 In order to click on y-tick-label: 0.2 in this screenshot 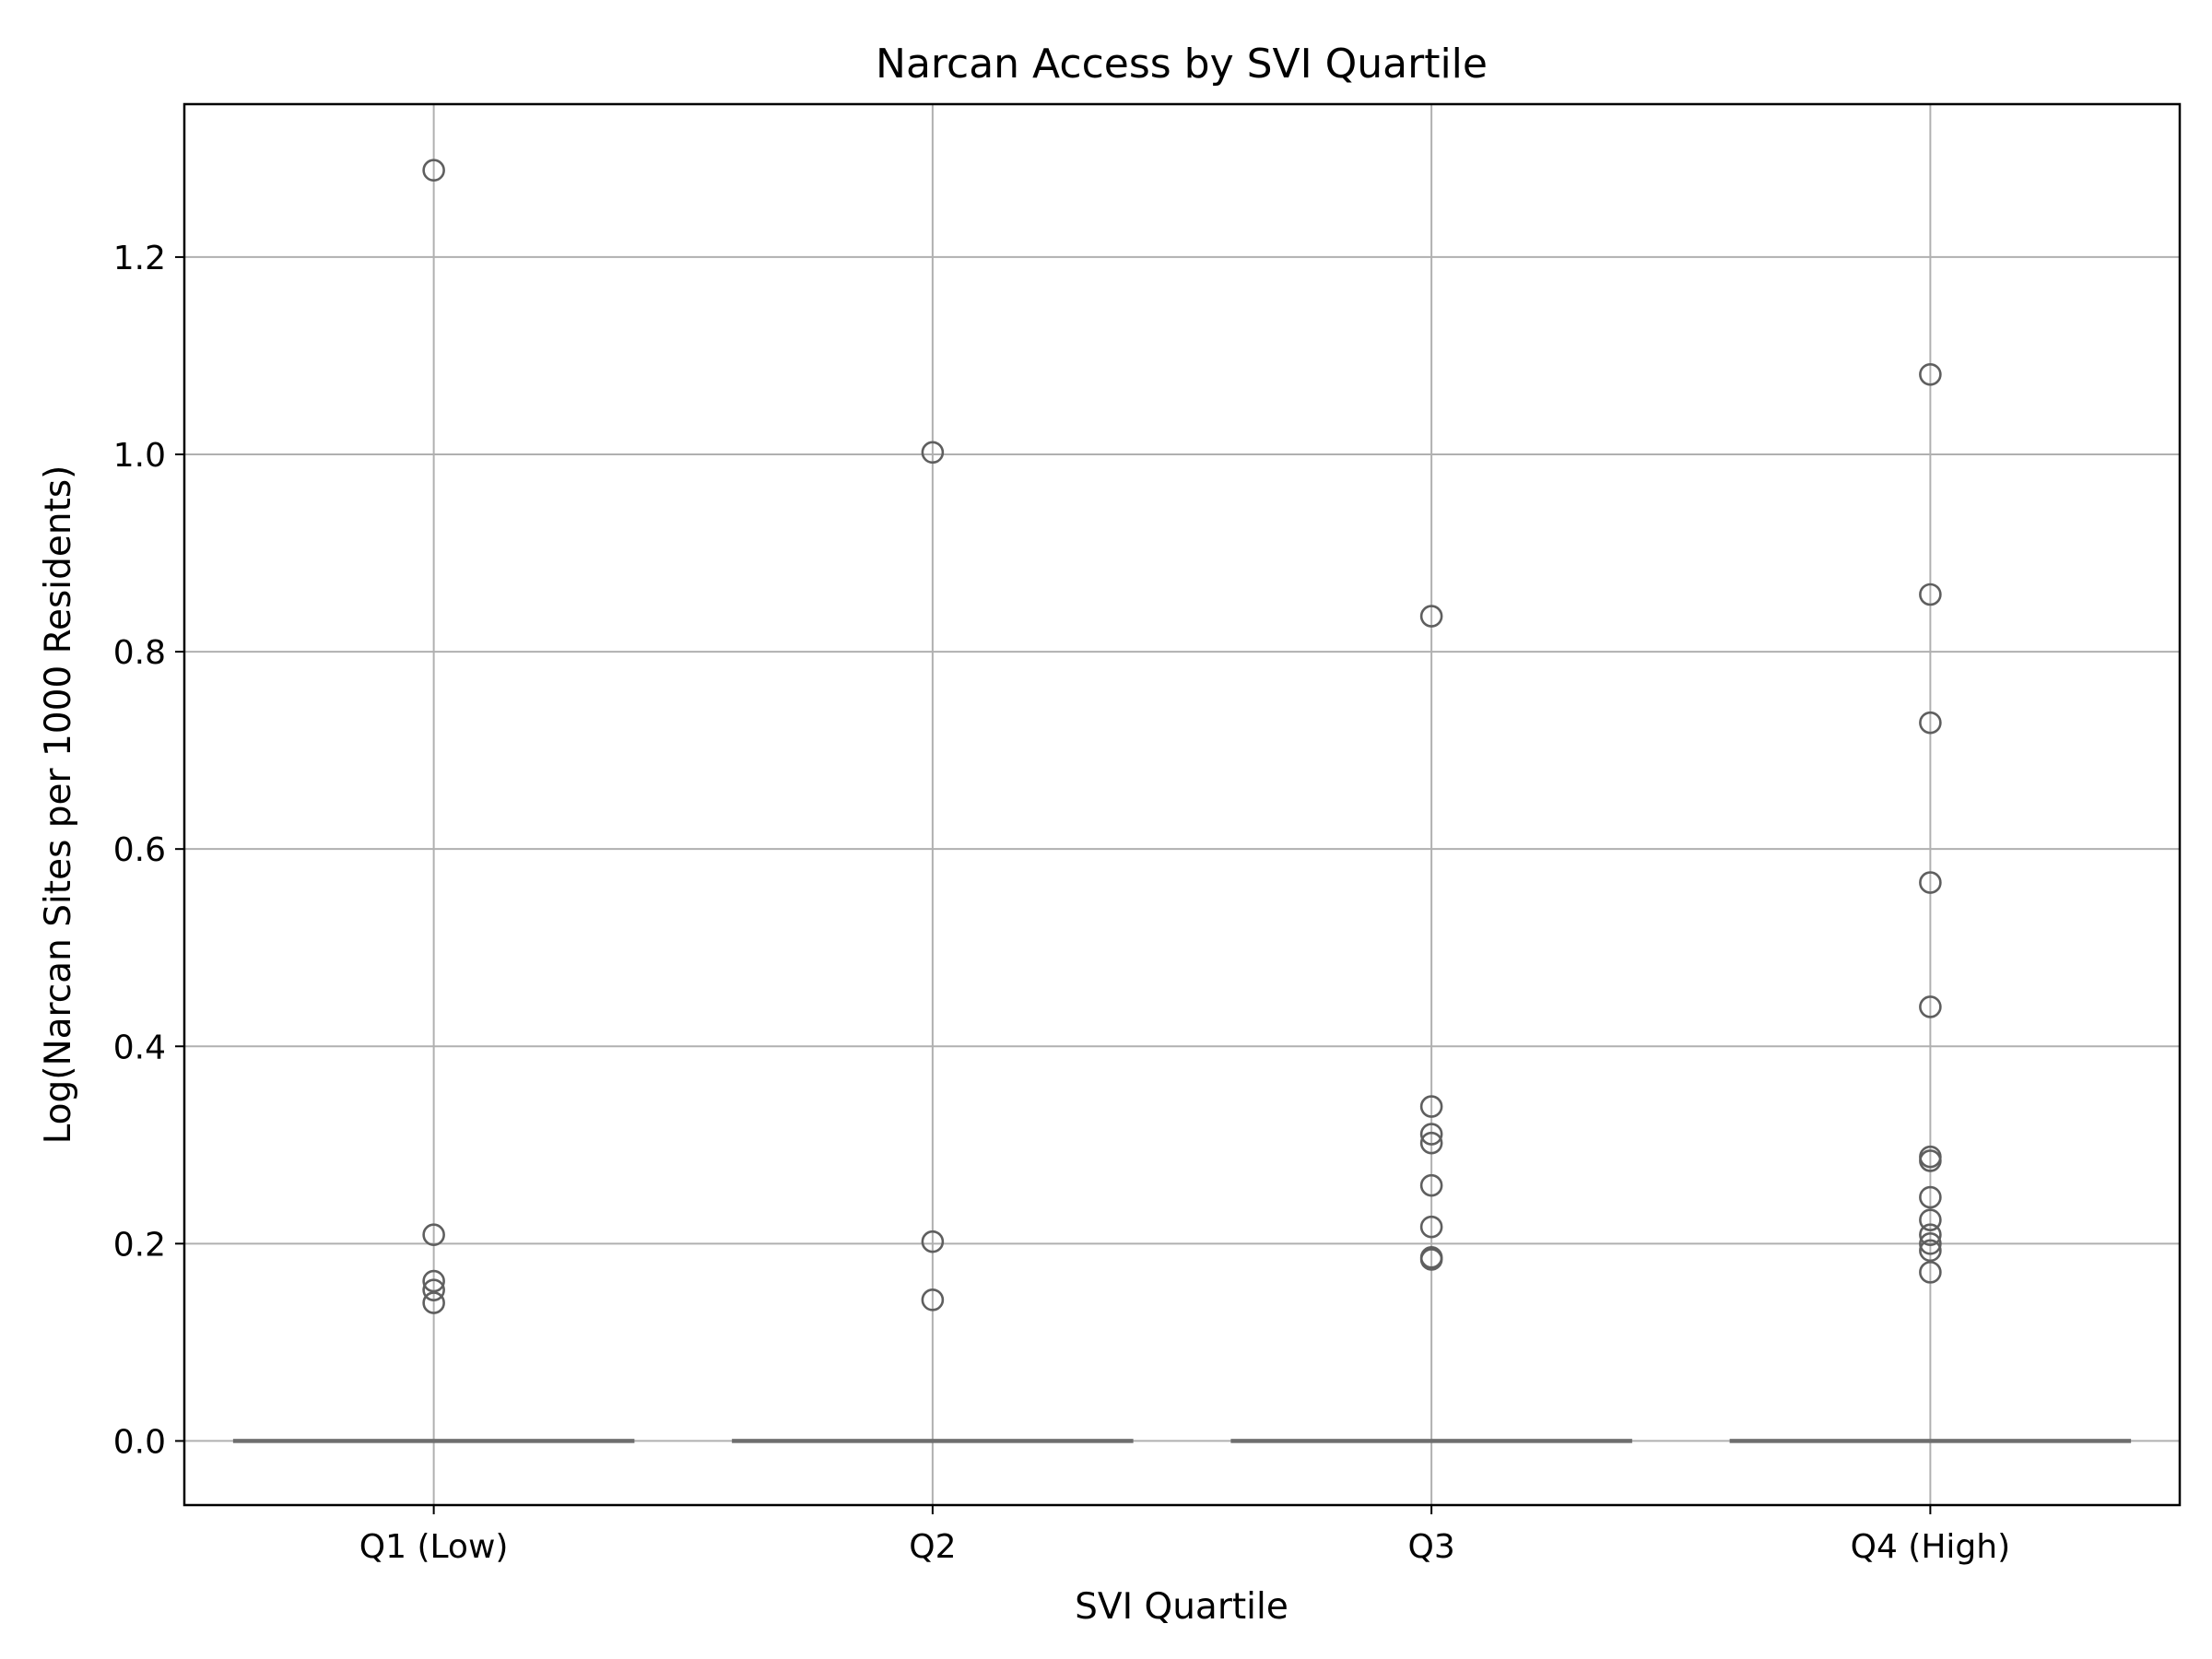, I will do `click(139, 1245)`.